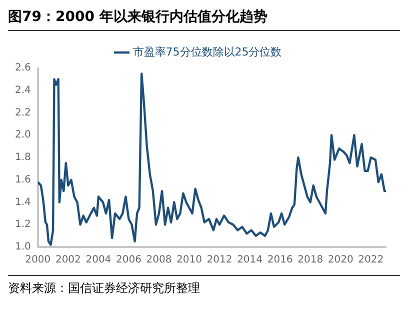  I want to click on x-tick-label: 2002, so click(68, 260).